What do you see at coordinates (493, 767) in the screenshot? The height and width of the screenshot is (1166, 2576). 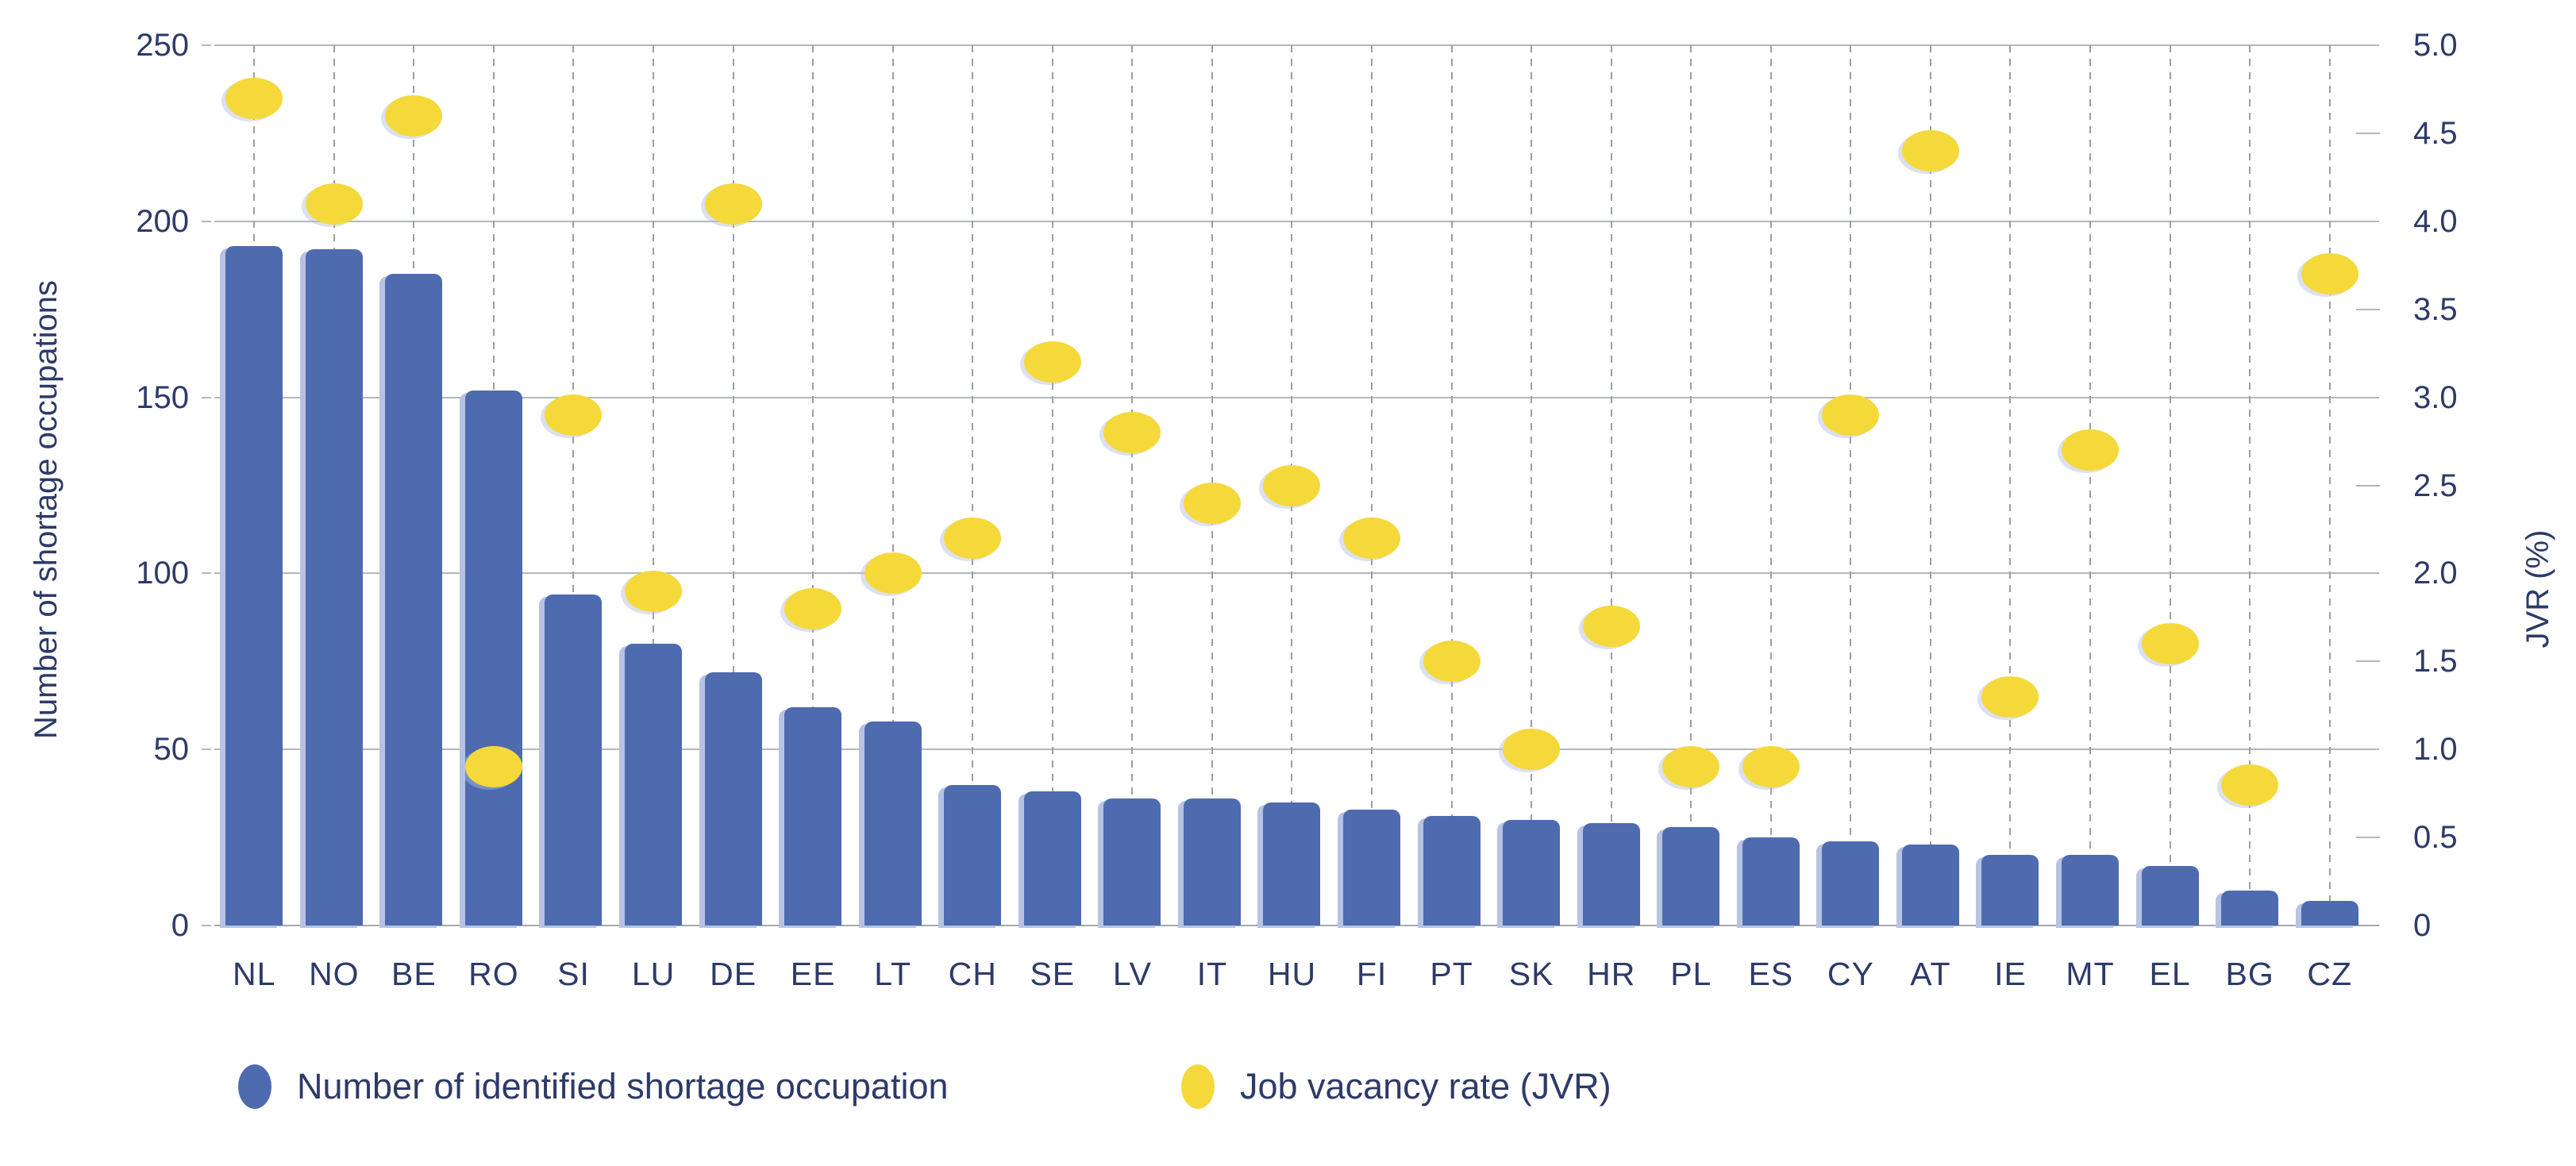 I see `dot-RO` at bounding box center [493, 767].